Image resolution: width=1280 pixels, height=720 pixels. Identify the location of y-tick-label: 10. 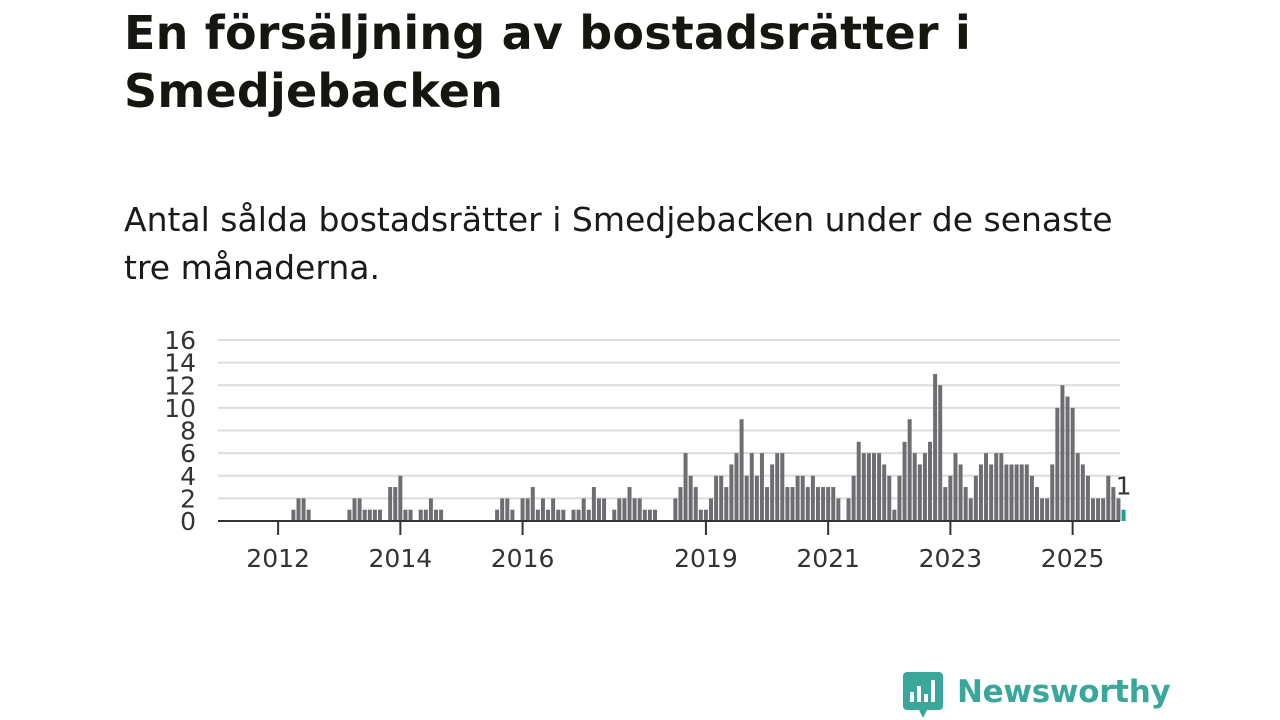
(180, 408).